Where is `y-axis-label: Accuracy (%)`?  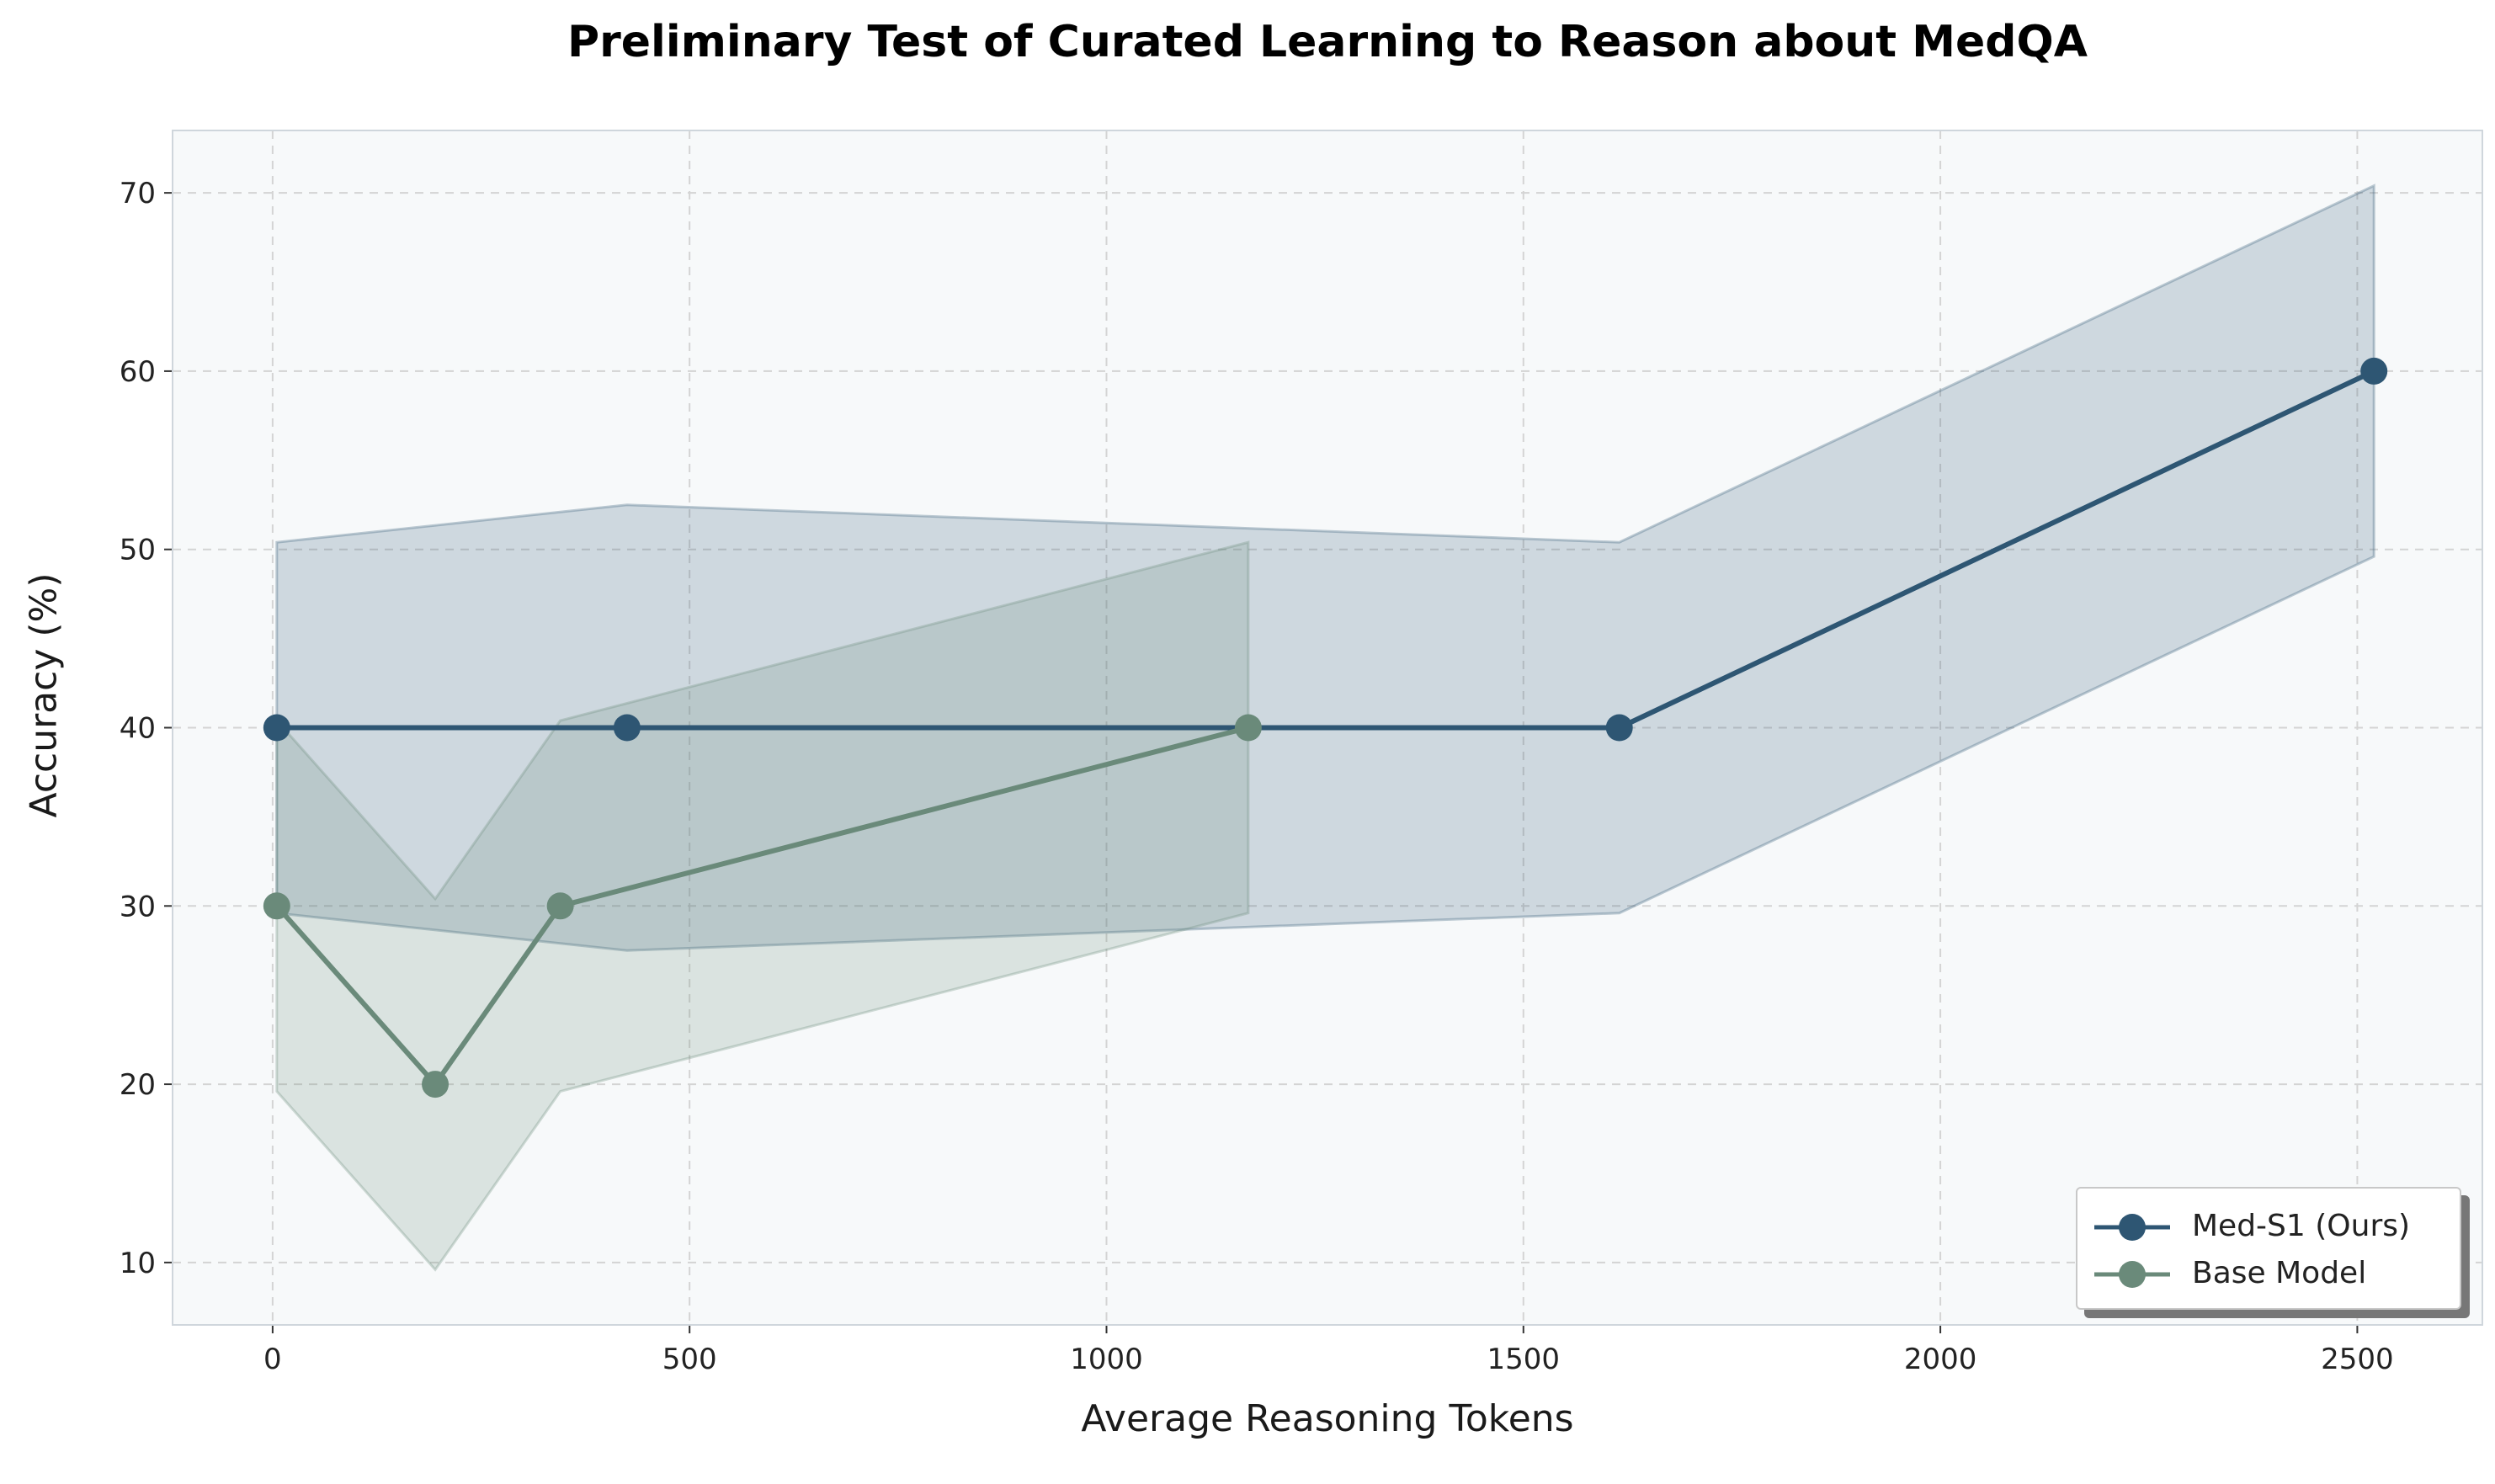 y-axis-label: Accuracy (%) is located at coordinates (44, 695).